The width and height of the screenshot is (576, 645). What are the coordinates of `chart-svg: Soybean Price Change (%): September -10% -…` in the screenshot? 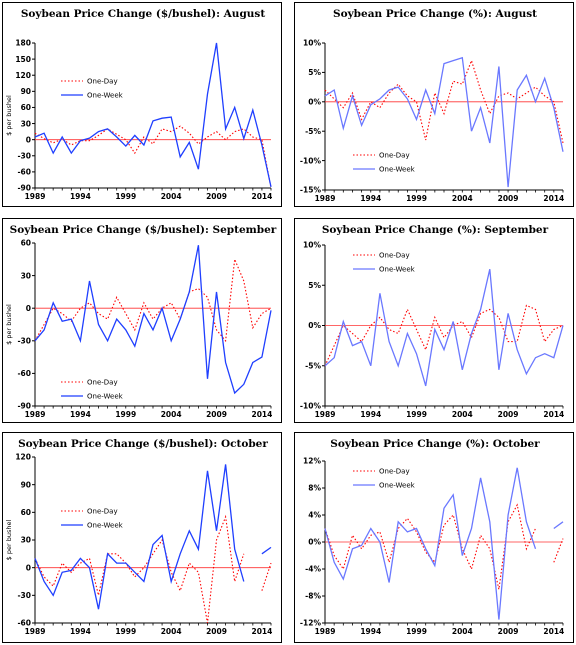 It's located at (432, 321).